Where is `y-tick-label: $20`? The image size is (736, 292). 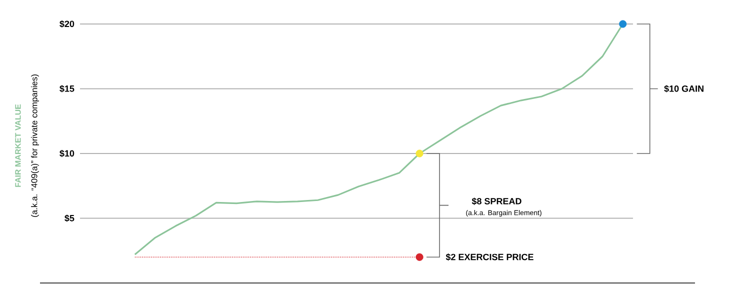
y-tick-label: $20 is located at coordinates (67, 24).